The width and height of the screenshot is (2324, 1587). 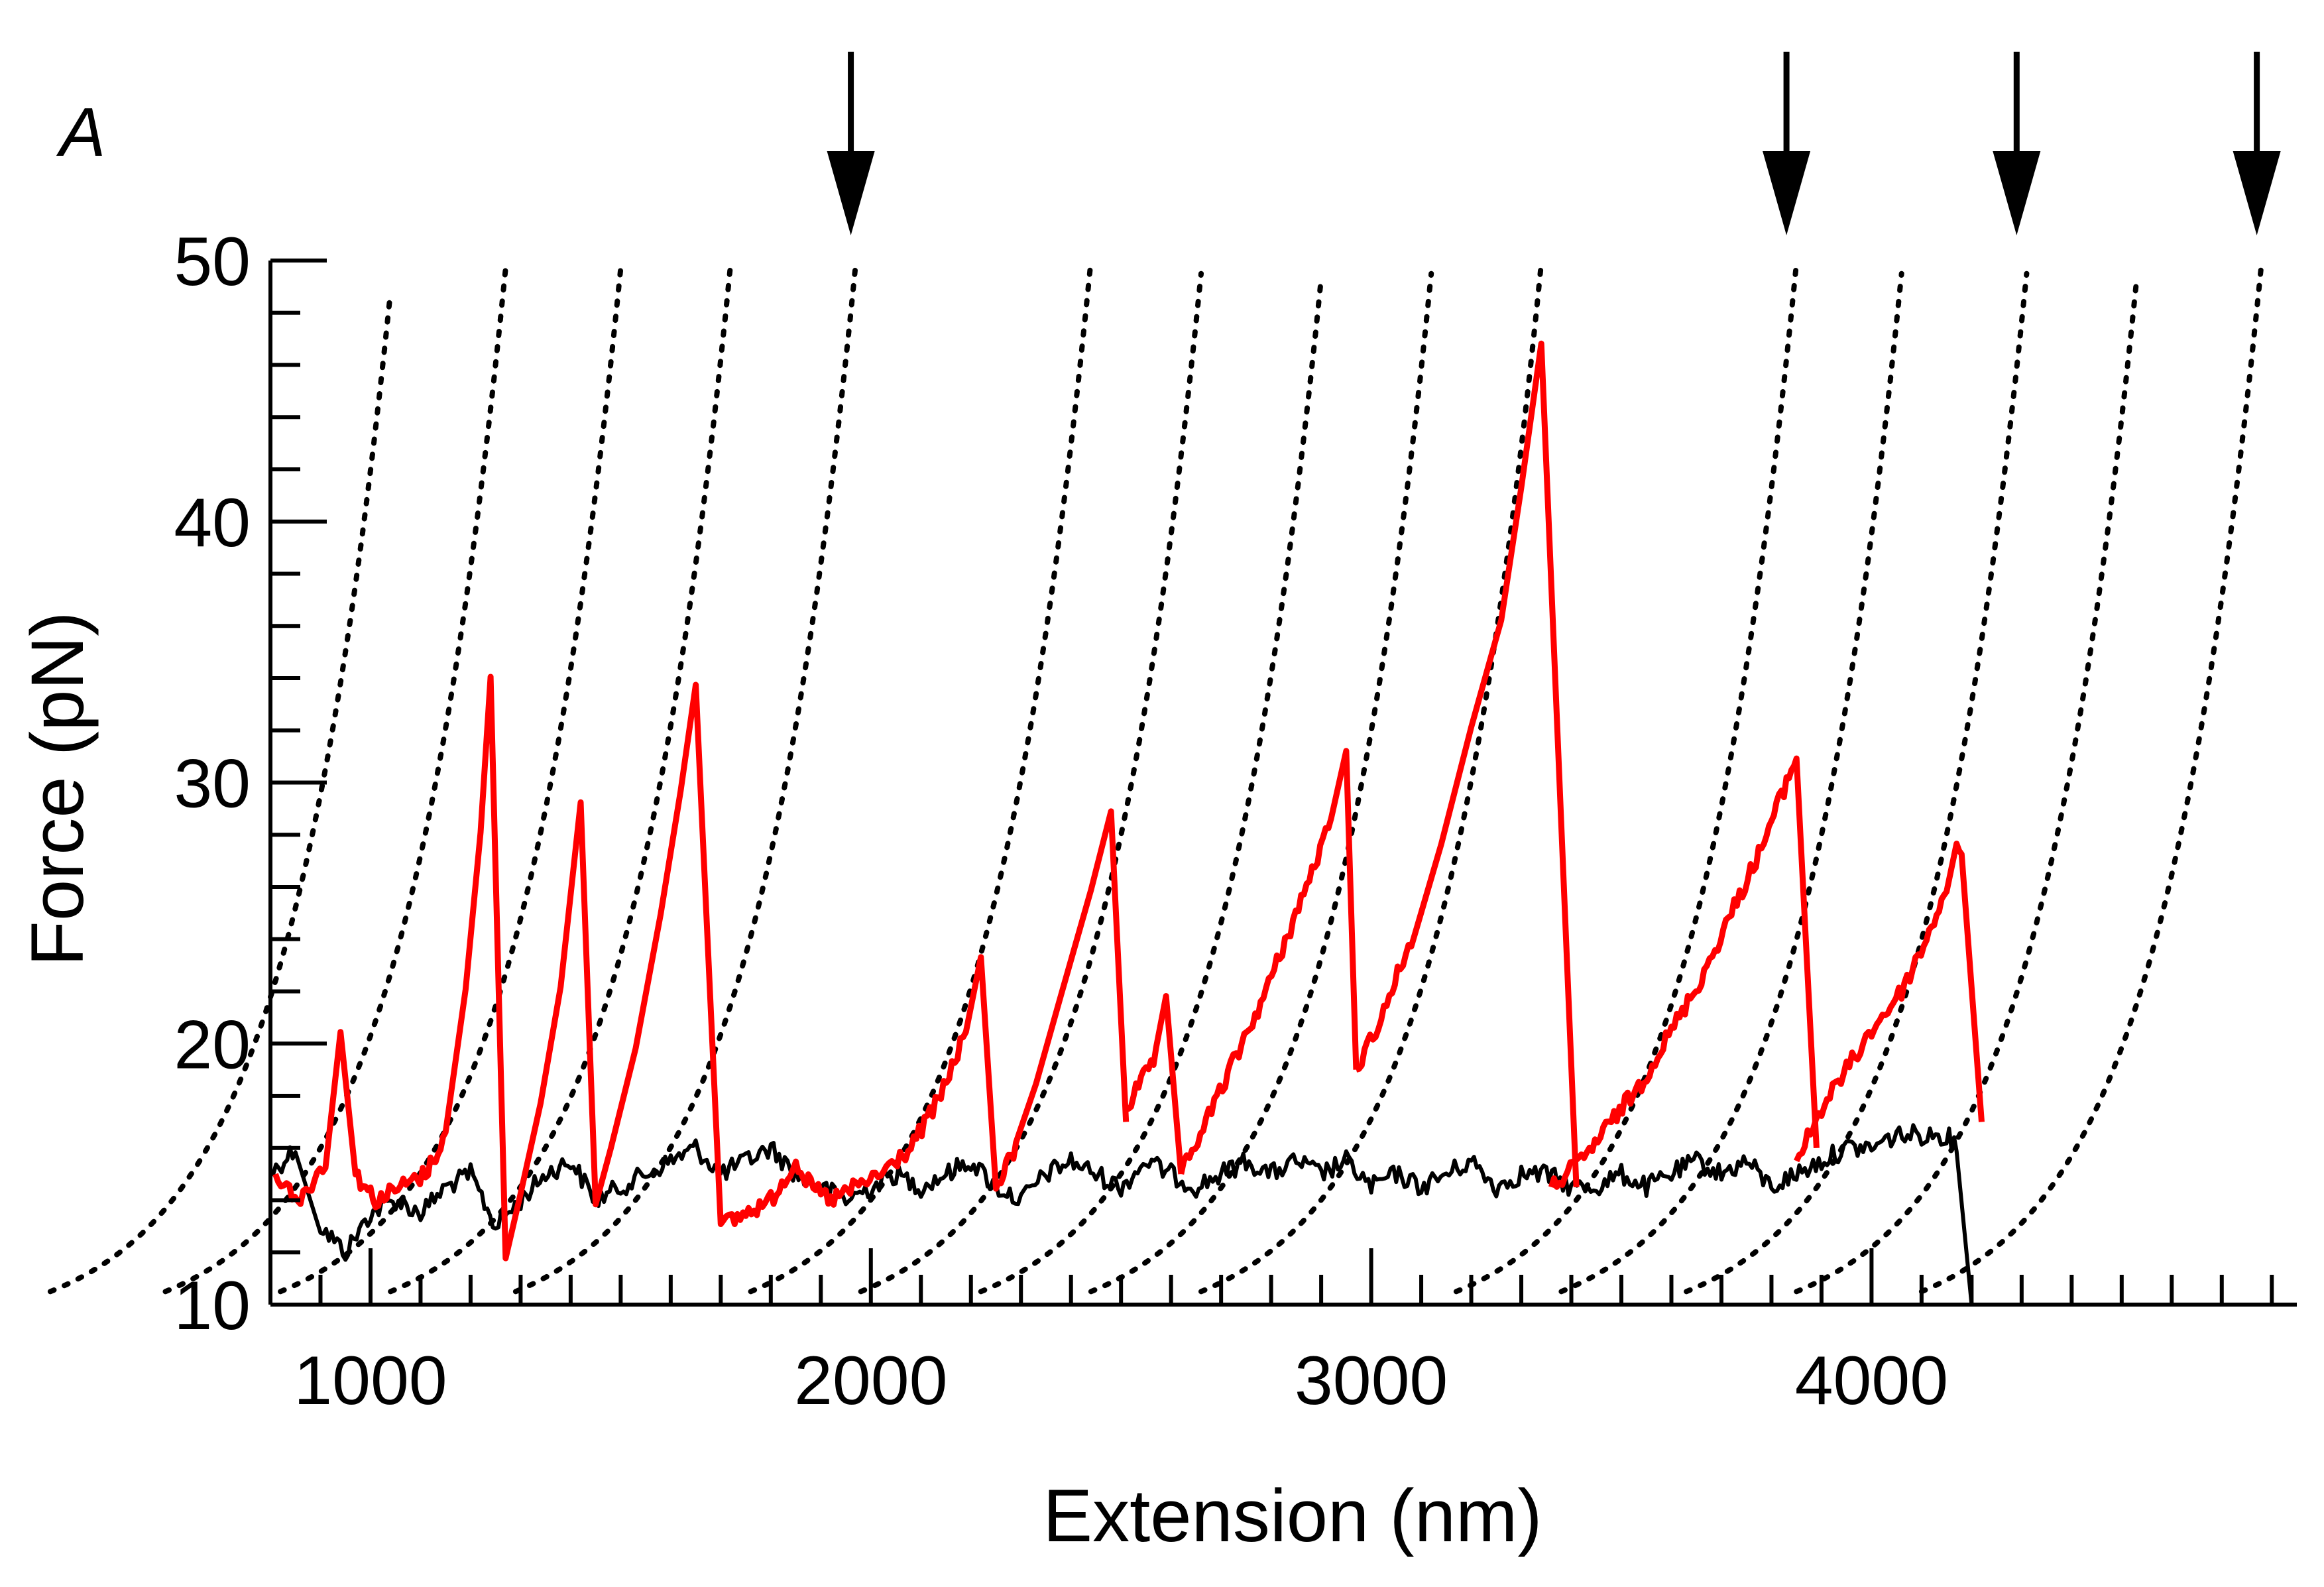 I want to click on x-tick-label: 2000, so click(x=870, y=1381).